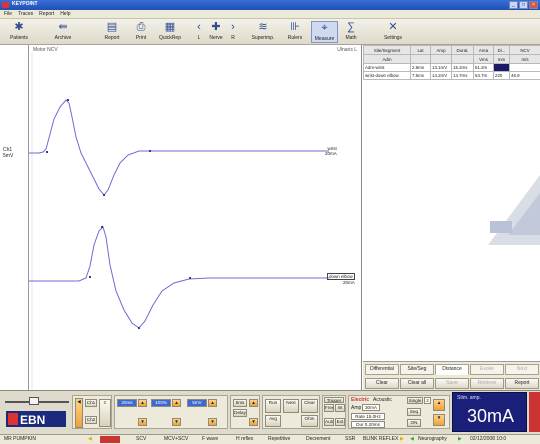 The width and height of the screenshot is (540, 444). What do you see at coordinates (47, 14) in the screenshot?
I see `menu-report: Report` at bounding box center [47, 14].